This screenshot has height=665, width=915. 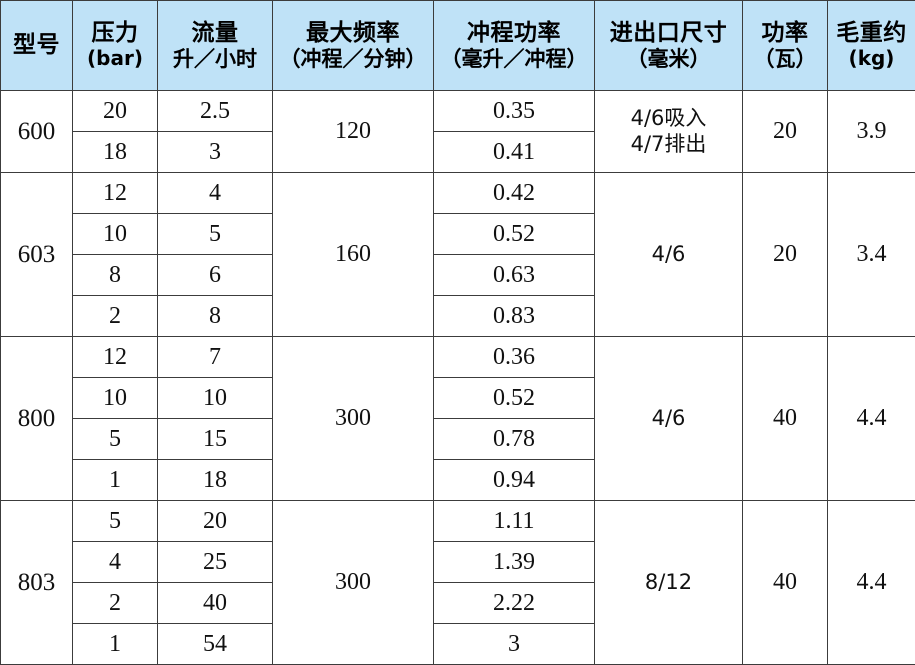 What do you see at coordinates (668, 145) in the screenshot?
I see `port-size-line: 4/7排出` at bounding box center [668, 145].